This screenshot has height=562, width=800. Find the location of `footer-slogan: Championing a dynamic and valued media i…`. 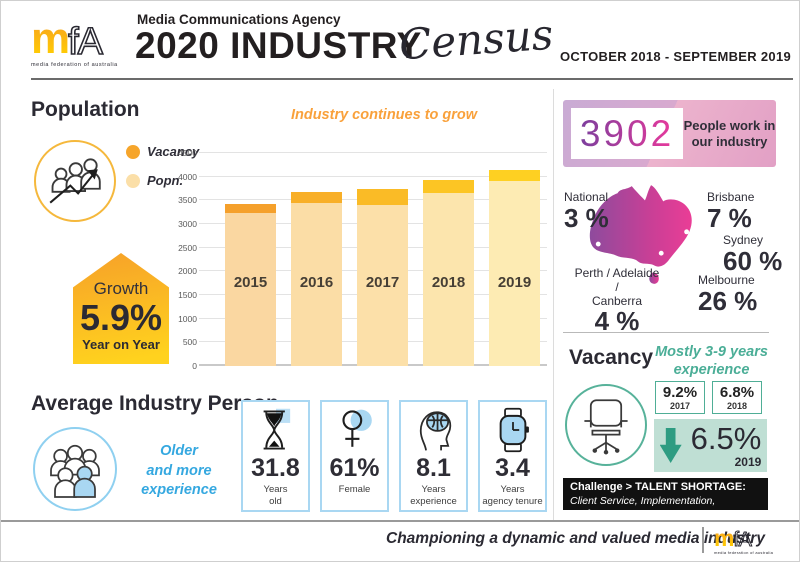

footer-slogan: Championing a dynamic and valued media i… is located at coordinates (575, 538).